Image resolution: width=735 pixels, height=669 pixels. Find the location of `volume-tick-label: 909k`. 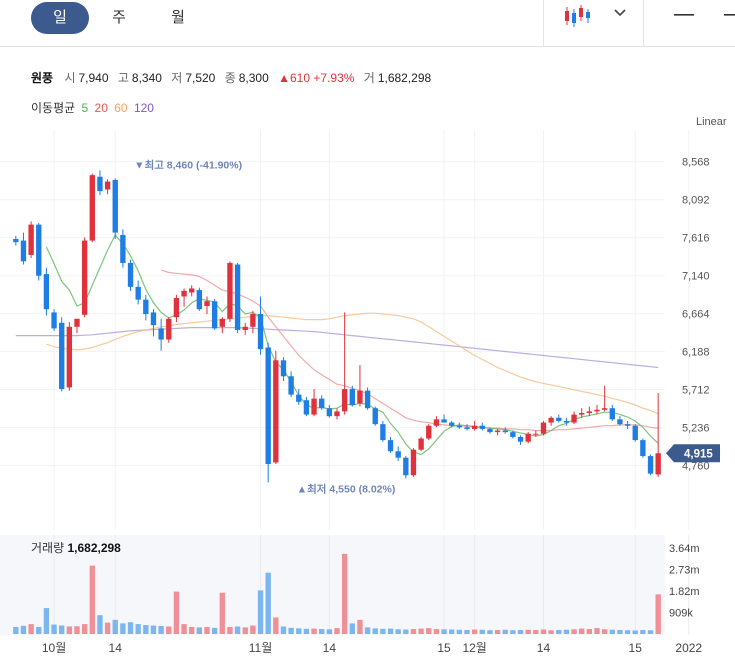

volume-tick-label: 909k is located at coordinates (681, 614).